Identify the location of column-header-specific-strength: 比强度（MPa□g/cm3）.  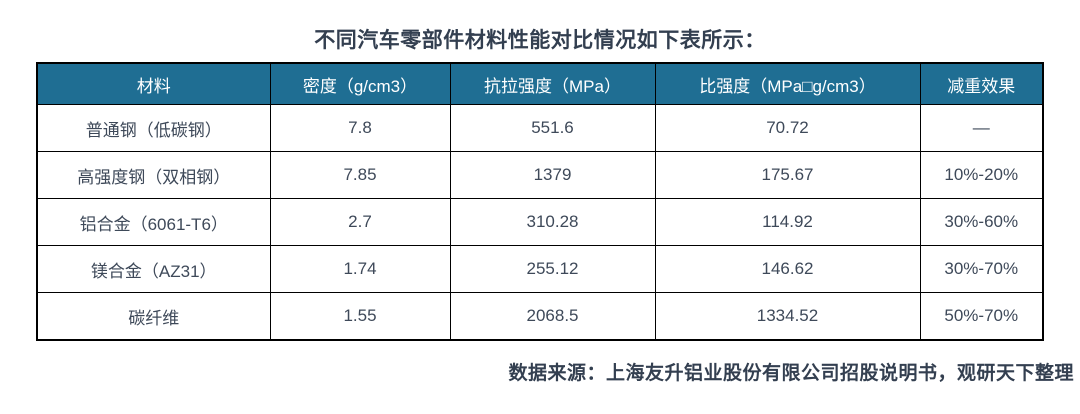
(787, 83).